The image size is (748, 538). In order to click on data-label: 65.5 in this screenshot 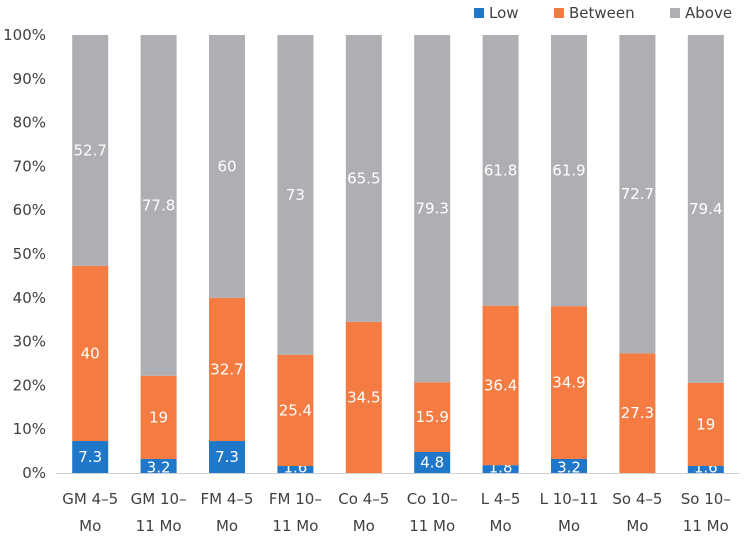, I will do `click(363, 178)`.